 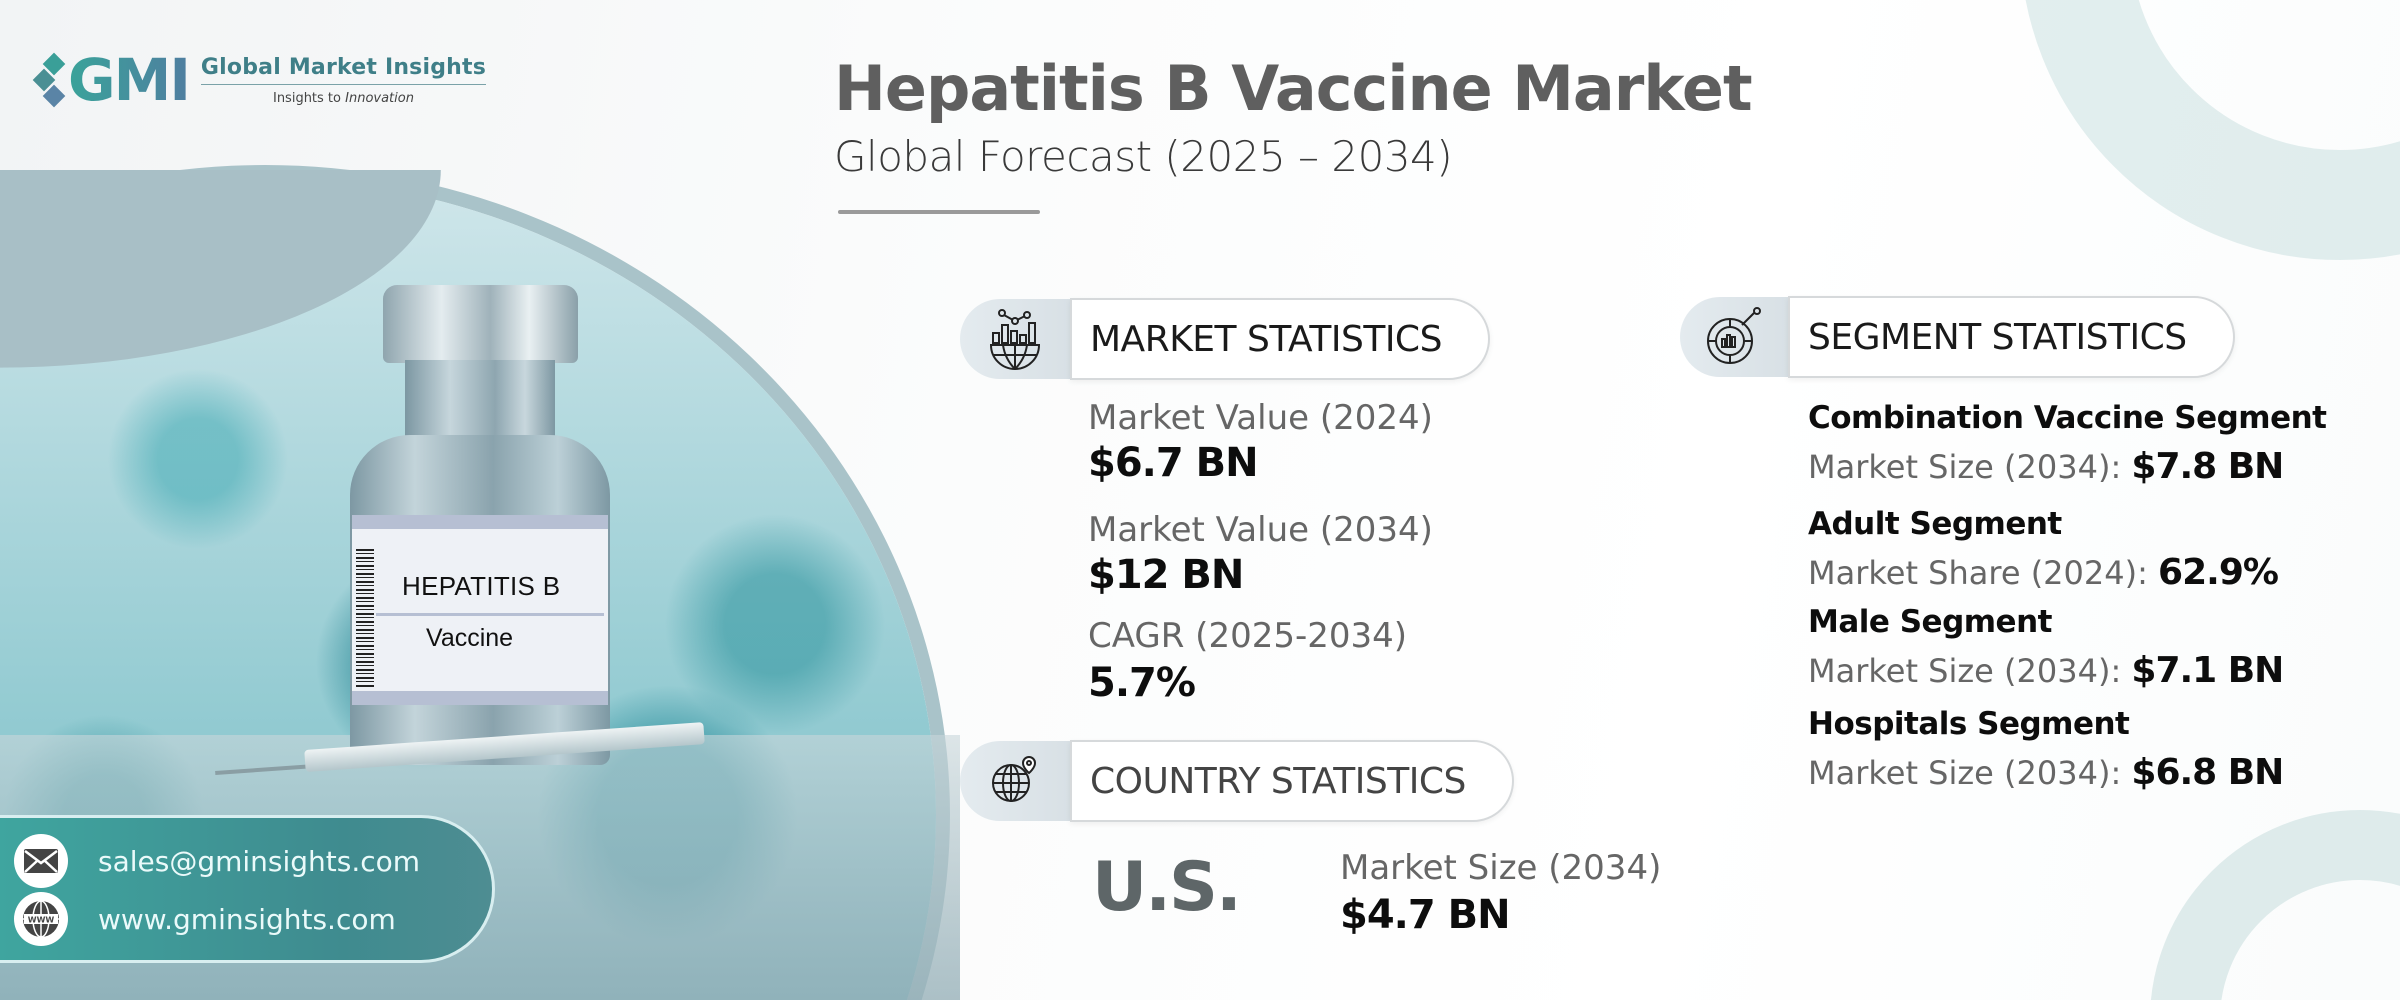 I want to click on www-globe-icon: WWW, so click(x=41, y=919).